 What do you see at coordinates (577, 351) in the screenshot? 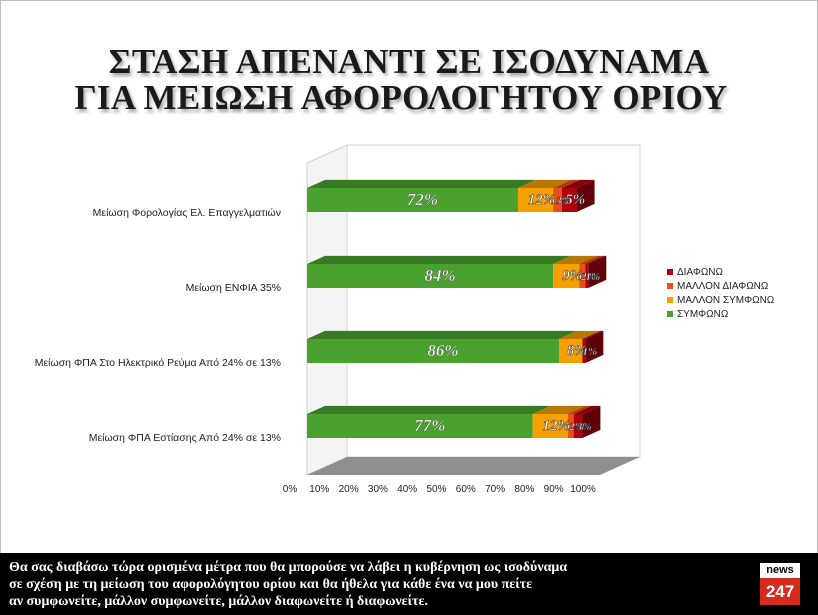
I see `data-label: 8%` at bounding box center [577, 351].